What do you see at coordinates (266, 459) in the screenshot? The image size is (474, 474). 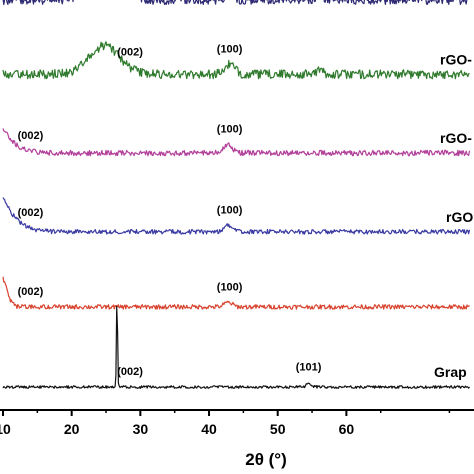 I see `x-axis-title: 2θ (°)` at bounding box center [266, 459].